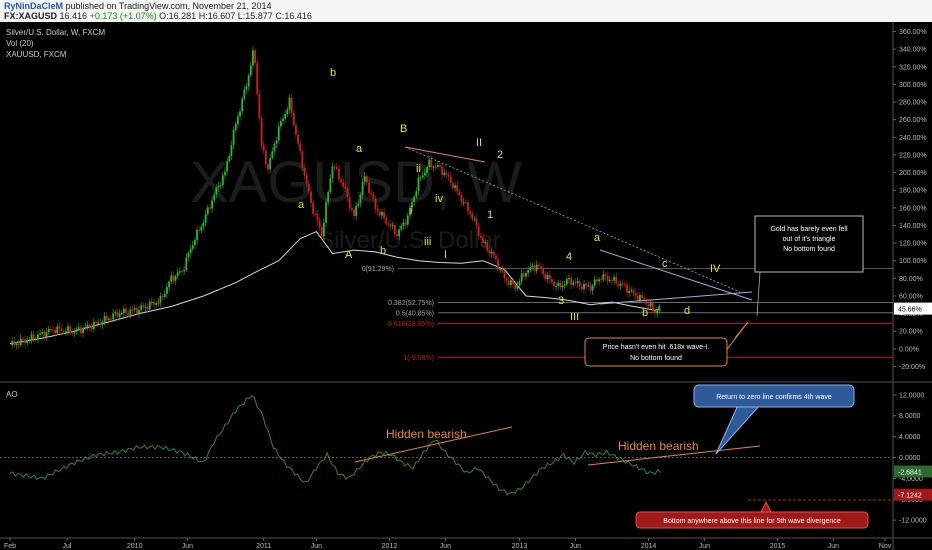 This screenshot has height=550, width=932. What do you see at coordinates (569, 257) in the screenshot?
I see `wave-label: 4` at bounding box center [569, 257].